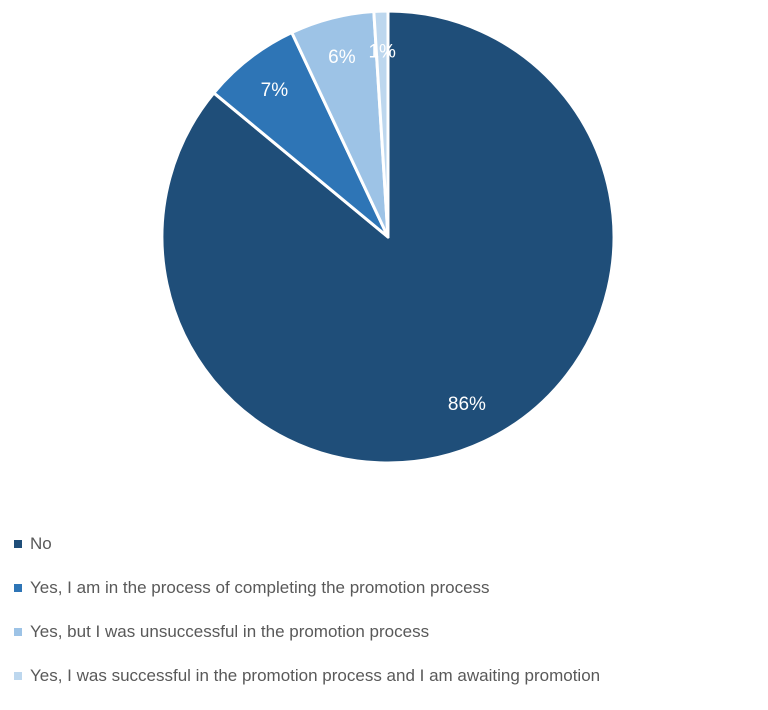 Image resolution: width=768 pixels, height=710 pixels. I want to click on pie-data-label-3: 1%, so click(382, 51).